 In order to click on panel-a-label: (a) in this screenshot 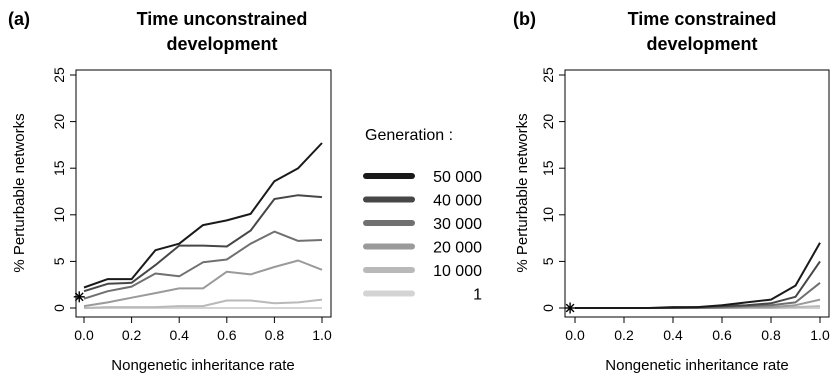, I will do `click(19, 19)`.